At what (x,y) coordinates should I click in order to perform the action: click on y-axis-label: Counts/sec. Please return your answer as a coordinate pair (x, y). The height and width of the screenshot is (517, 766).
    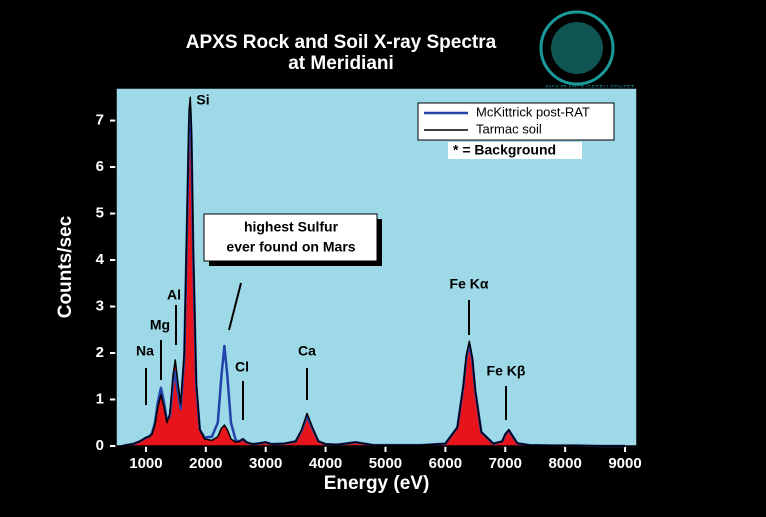
    Looking at the image, I should click on (65, 266).